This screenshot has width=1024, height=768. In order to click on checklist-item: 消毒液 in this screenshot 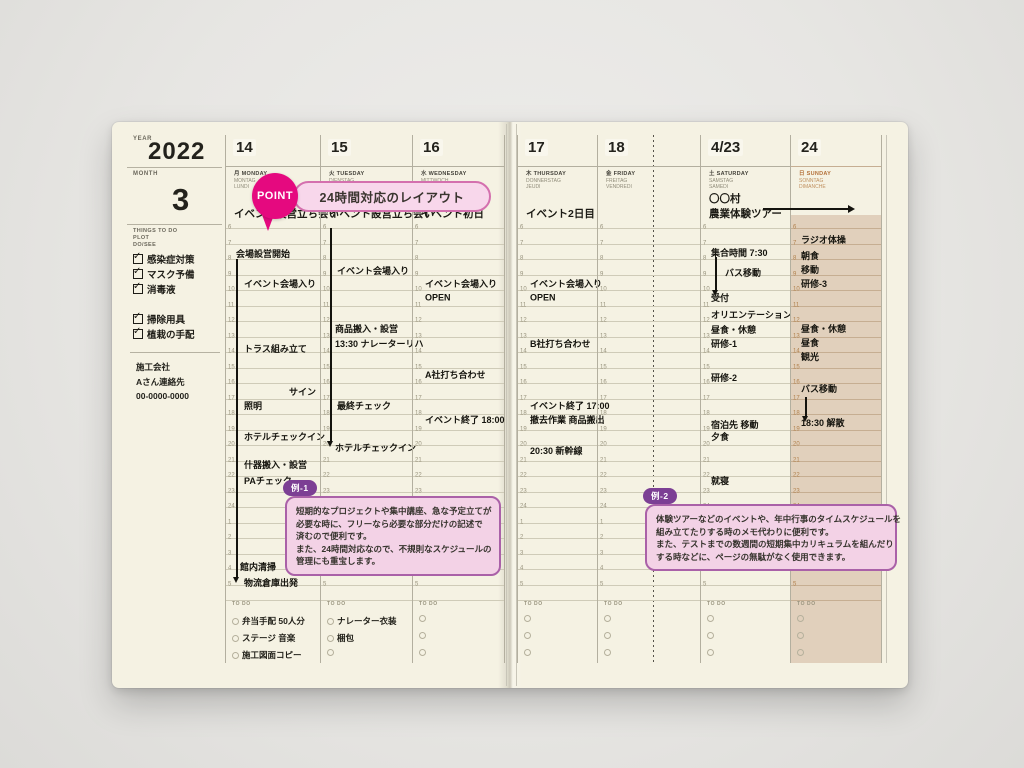, I will do `click(154, 288)`.